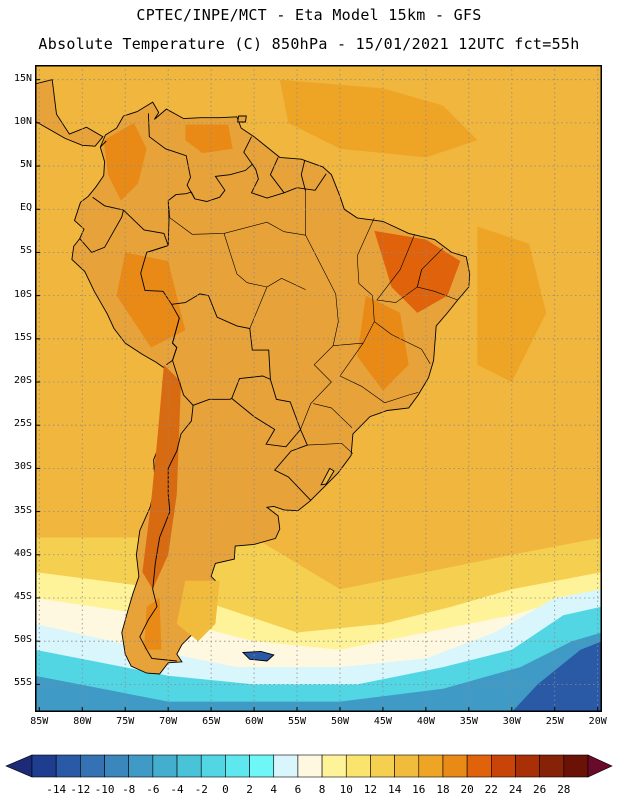 The height and width of the screenshot is (800, 618). I want to click on map-title: CPTEC/INPE/MCT - Eta Model 15km - GFS, so click(309, 15).